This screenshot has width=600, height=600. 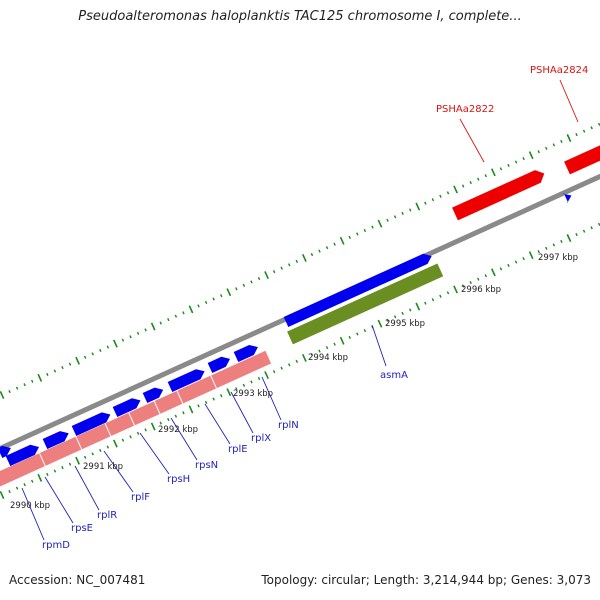 What do you see at coordinates (178, 479) in the screenshot?
I see `gene-label-rpsH: rpsH` at bounding box center [178, 479].